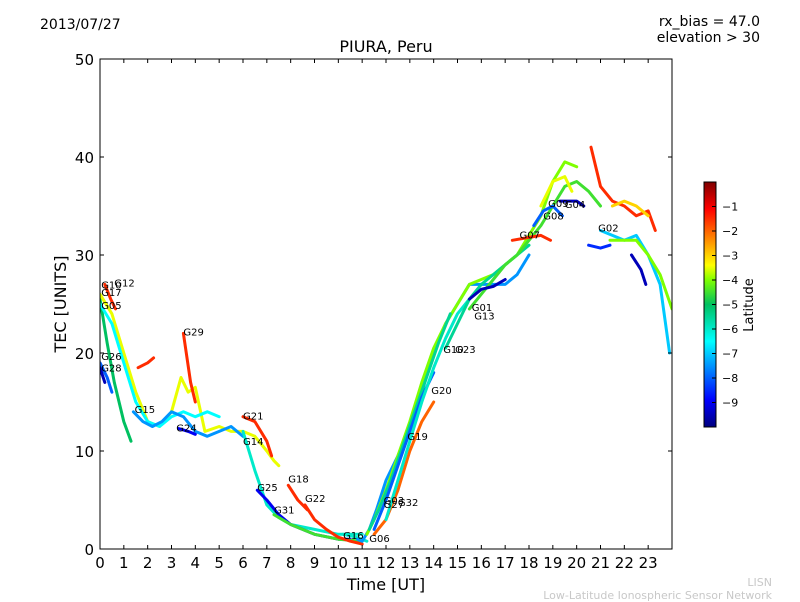 The width and height of the screenshot is (800, 602). What do you see at coordinates (386, 46) in the screenshot?
I see `chart-title: PIURA, Peru` at bounding box center [386, 46].